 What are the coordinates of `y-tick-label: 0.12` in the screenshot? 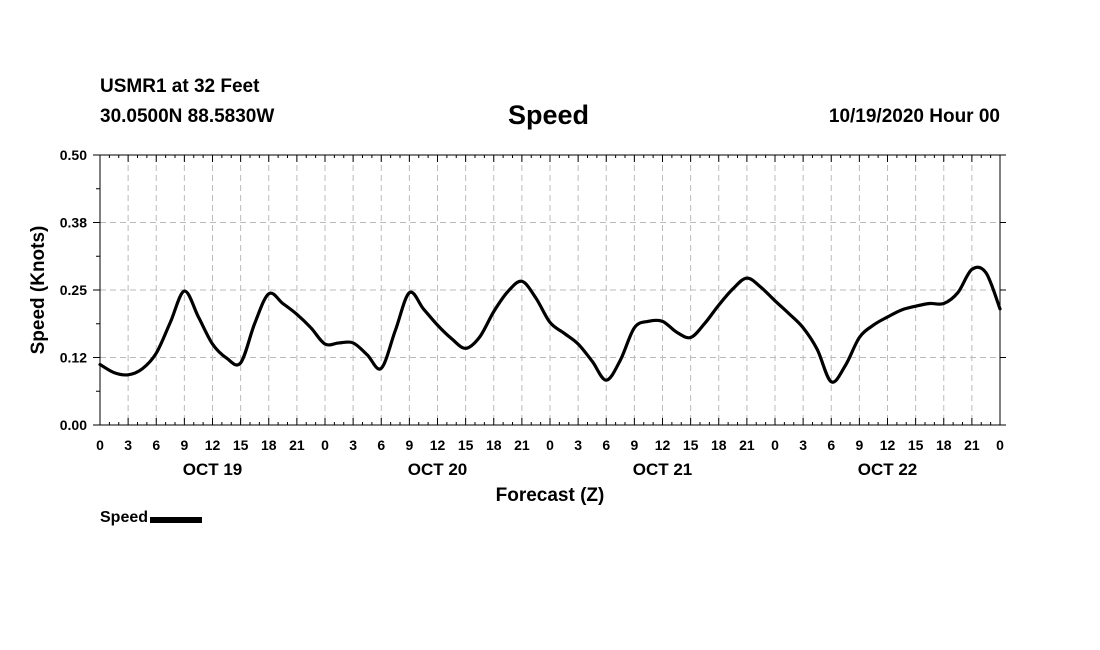 It's located at (73, 358).